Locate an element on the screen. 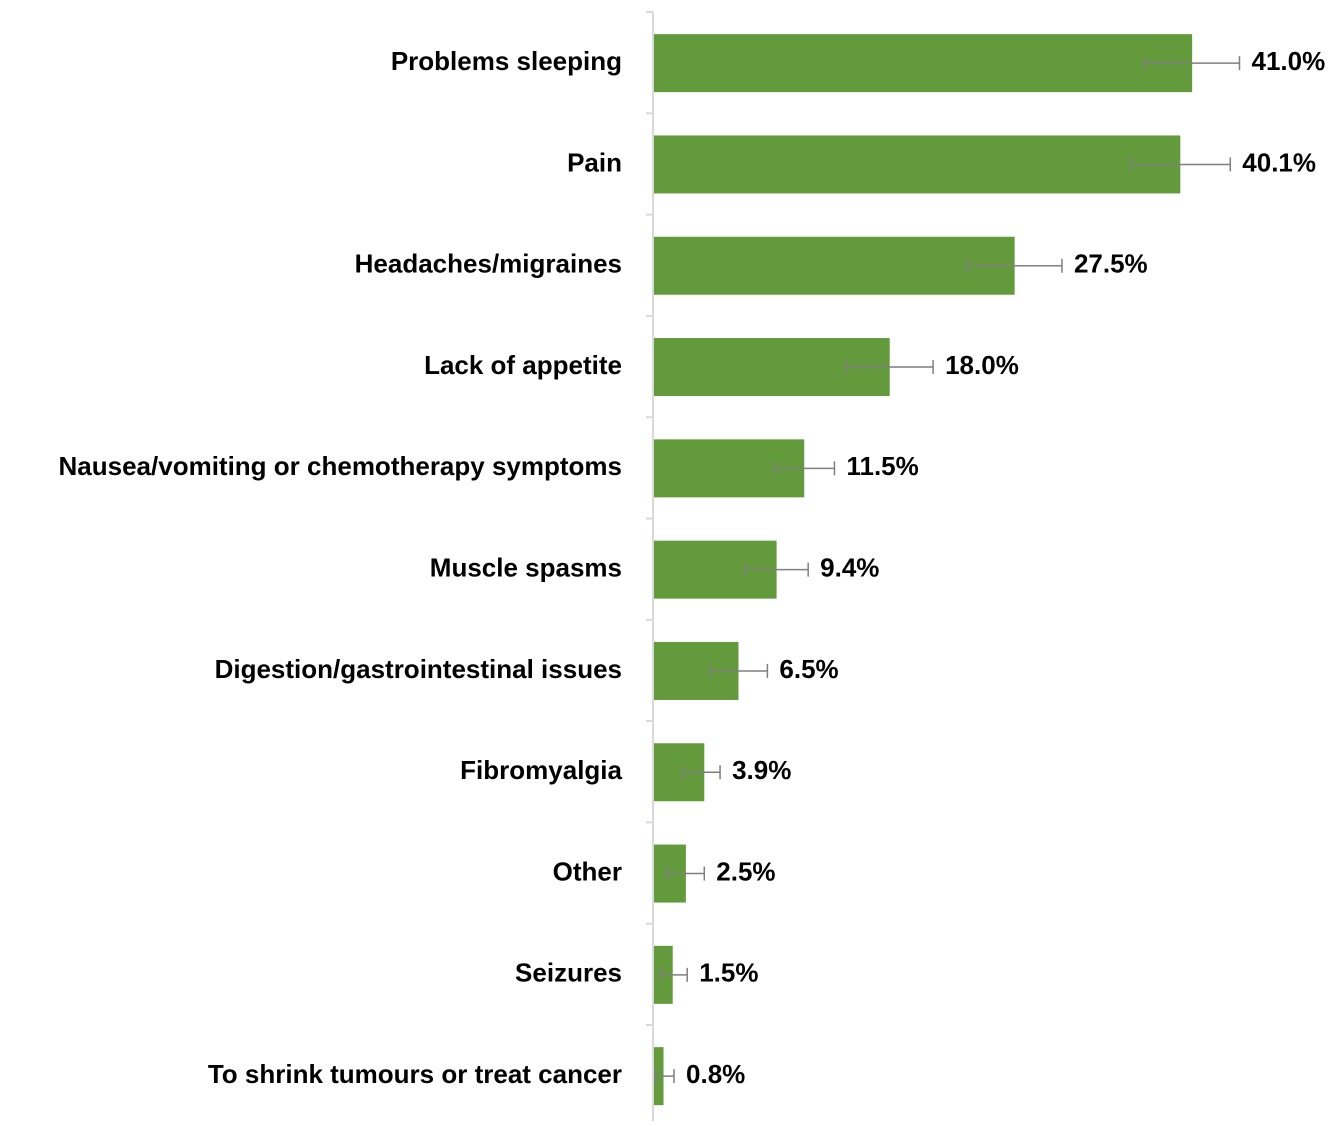 The image size is (1337, 1126). data-label: 9.4% is located at coordinates (849, 568).